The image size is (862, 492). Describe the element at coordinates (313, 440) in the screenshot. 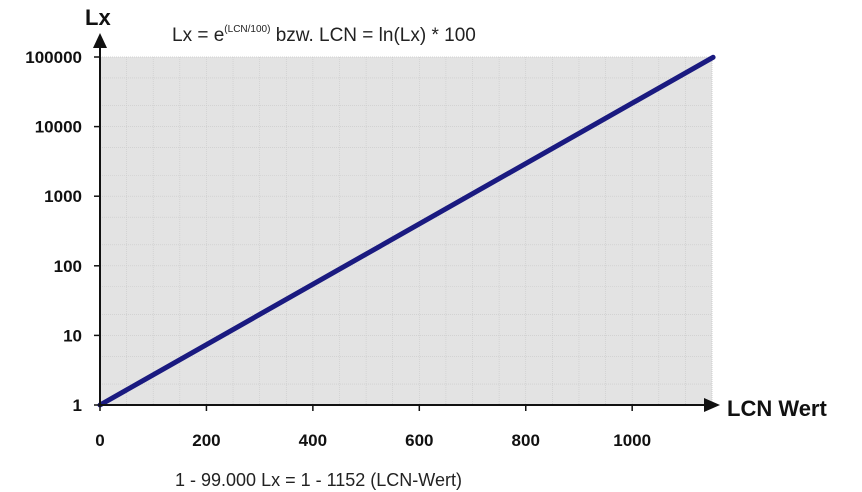

I see `x-tick-label: 400` at that location.